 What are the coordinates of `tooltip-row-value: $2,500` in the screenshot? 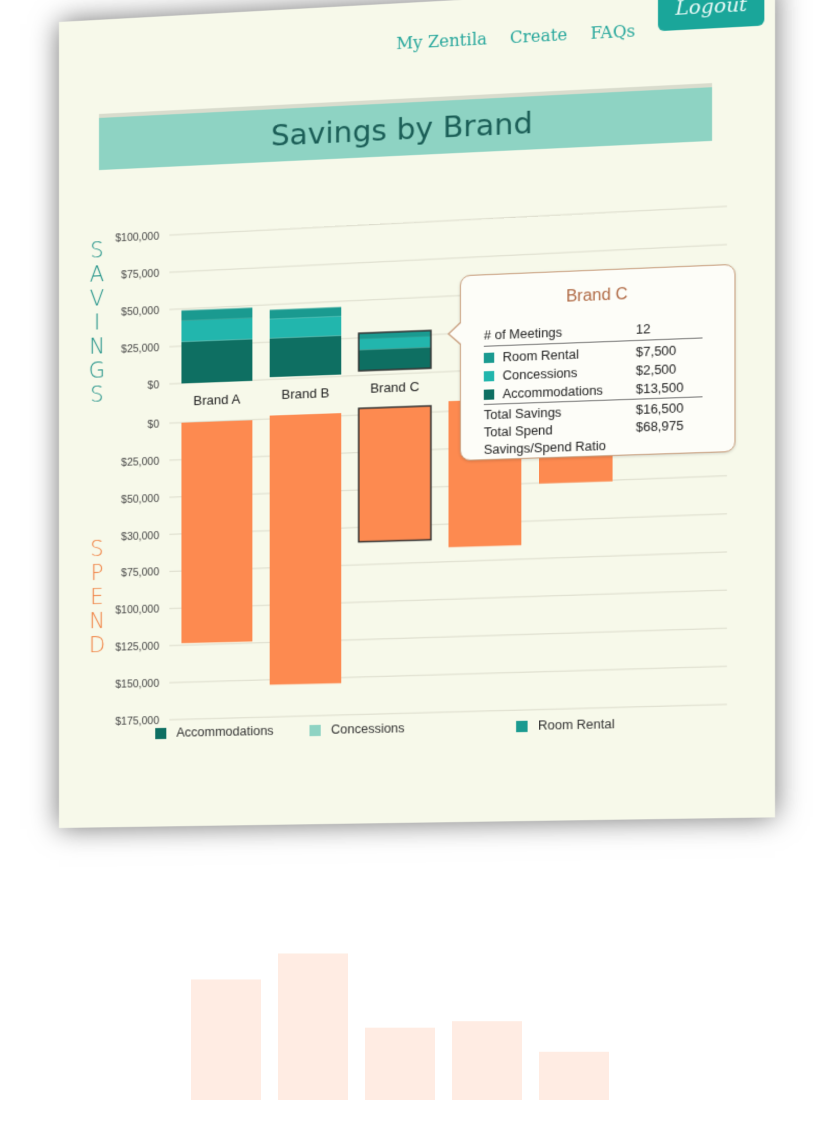 It's located at (656, 370).